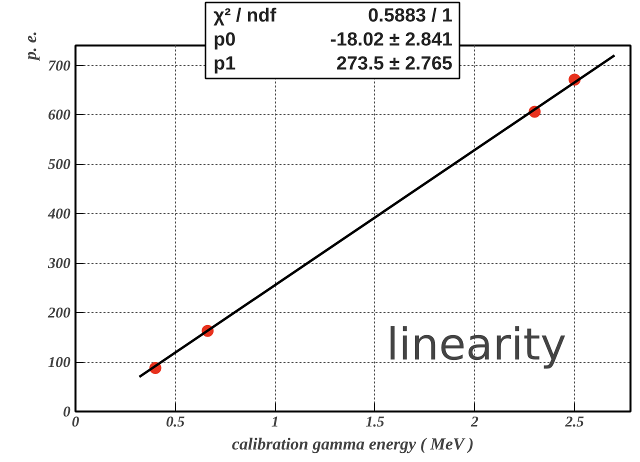 This screenshot has width=640, height=462. Describe the element at coordinates (476, 345) in the screenshot. I see `annotation: linearity` at that location.